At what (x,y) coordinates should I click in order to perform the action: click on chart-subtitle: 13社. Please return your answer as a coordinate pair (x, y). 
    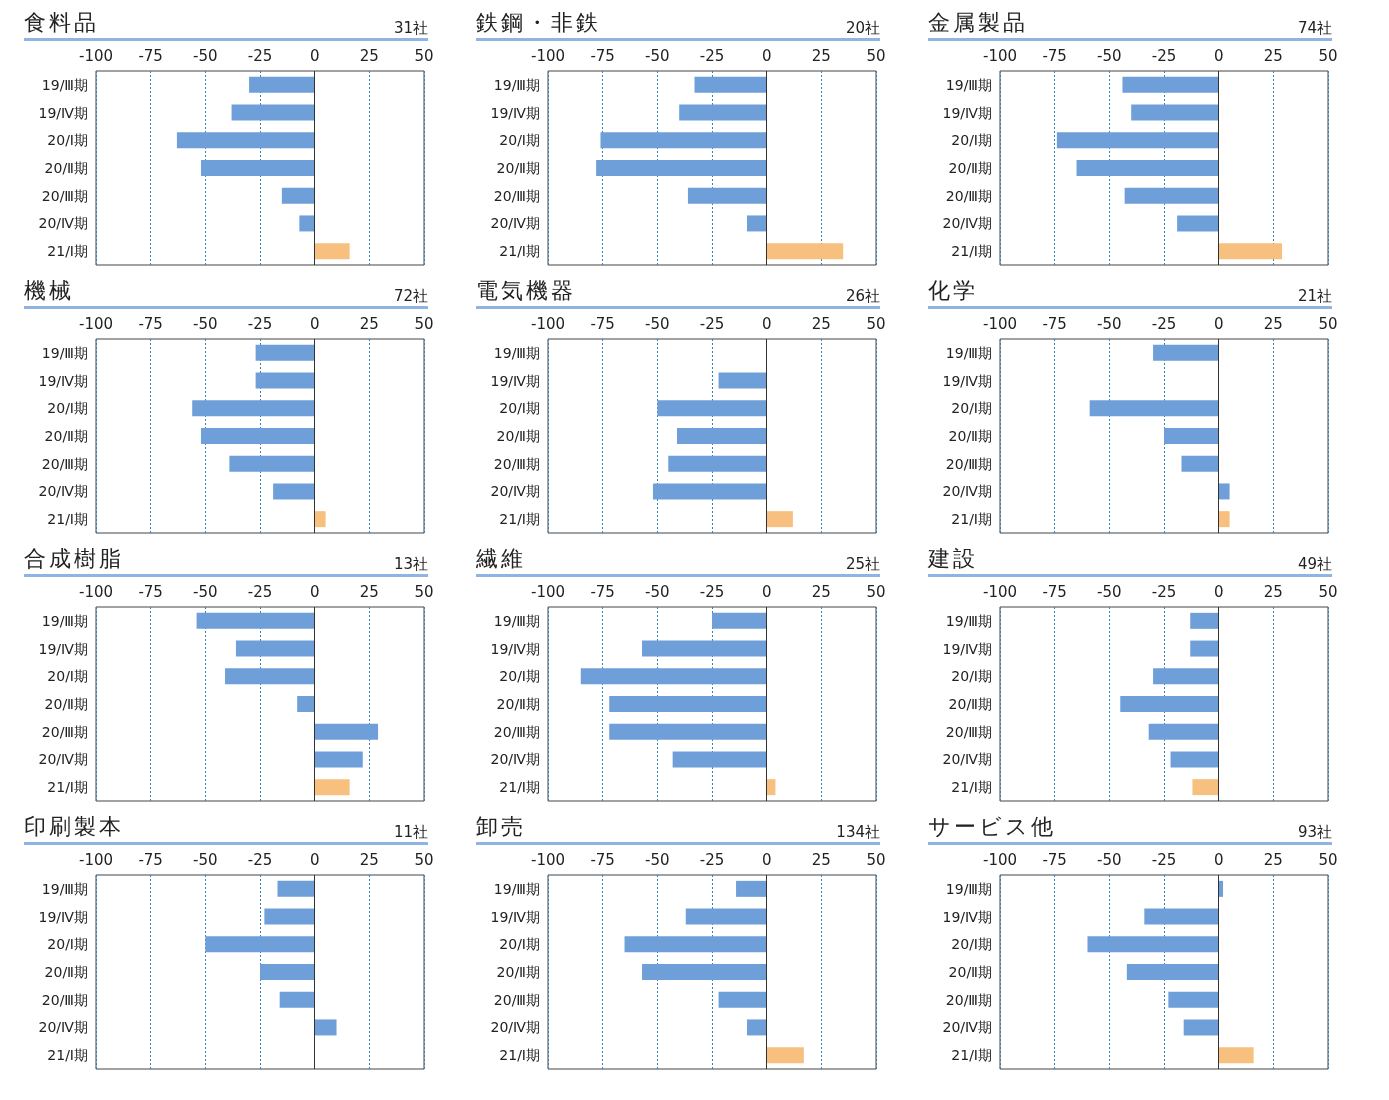
    Looking at the image, I should click on (410, 564).